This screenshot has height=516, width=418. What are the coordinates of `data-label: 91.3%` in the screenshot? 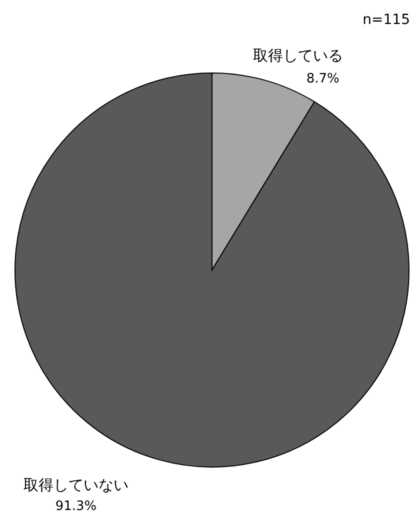 It's located at (76, 506).